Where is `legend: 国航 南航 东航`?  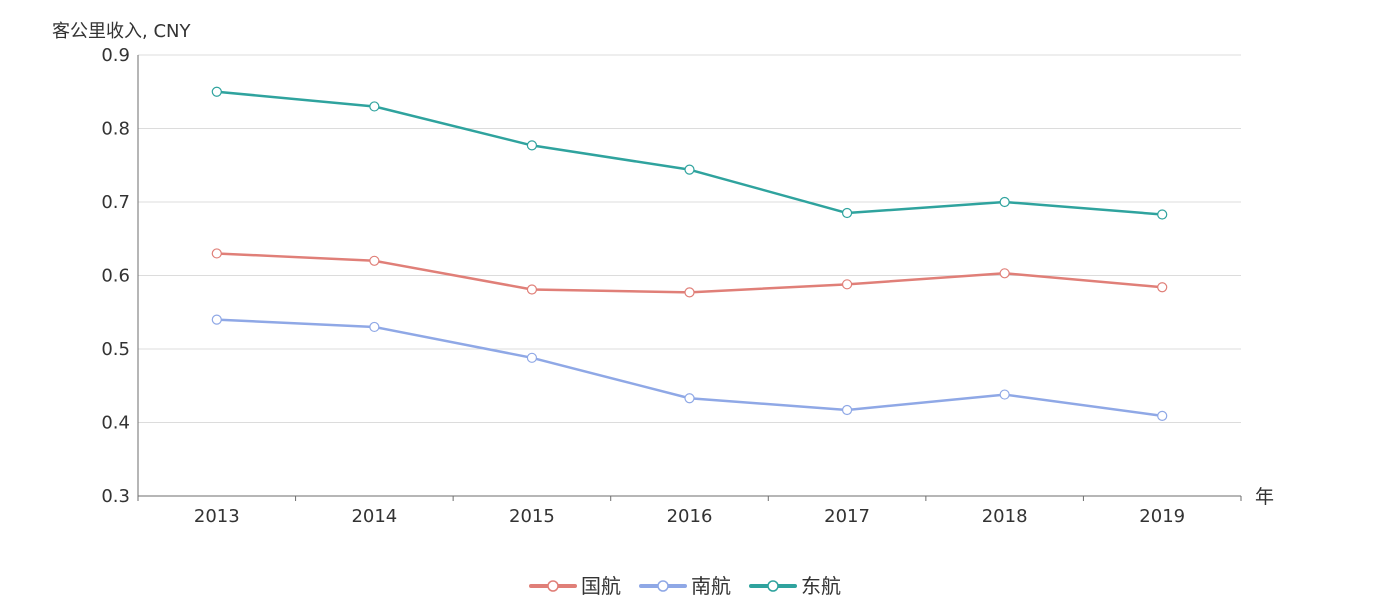 legend: 国航 南航 东航 is located at coordinates (685, 586).